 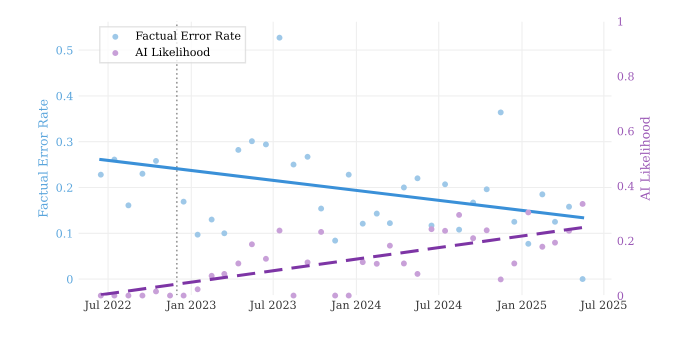 What do you see at coordinates (64, 142) in the screenshot?
I see `y-tick-label: 0.3` at bounding box center [64, 142].